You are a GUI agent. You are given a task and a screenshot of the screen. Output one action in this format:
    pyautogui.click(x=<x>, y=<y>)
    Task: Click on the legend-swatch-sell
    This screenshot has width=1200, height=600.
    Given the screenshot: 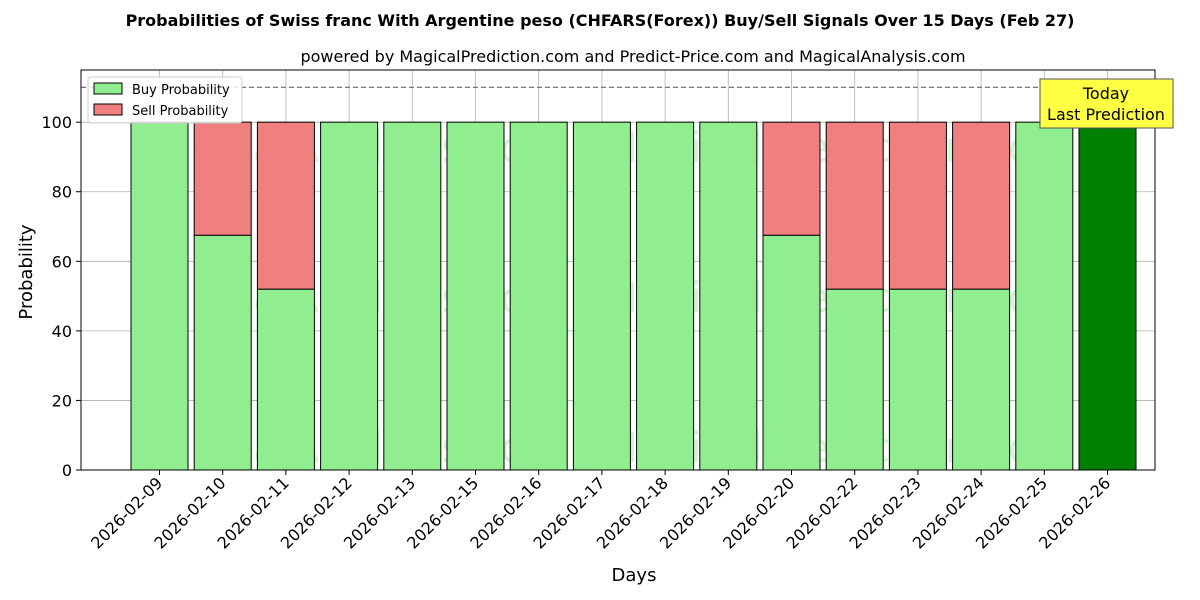 What is the action you would take?
    pyautogui.click(x=108, y=109)
    